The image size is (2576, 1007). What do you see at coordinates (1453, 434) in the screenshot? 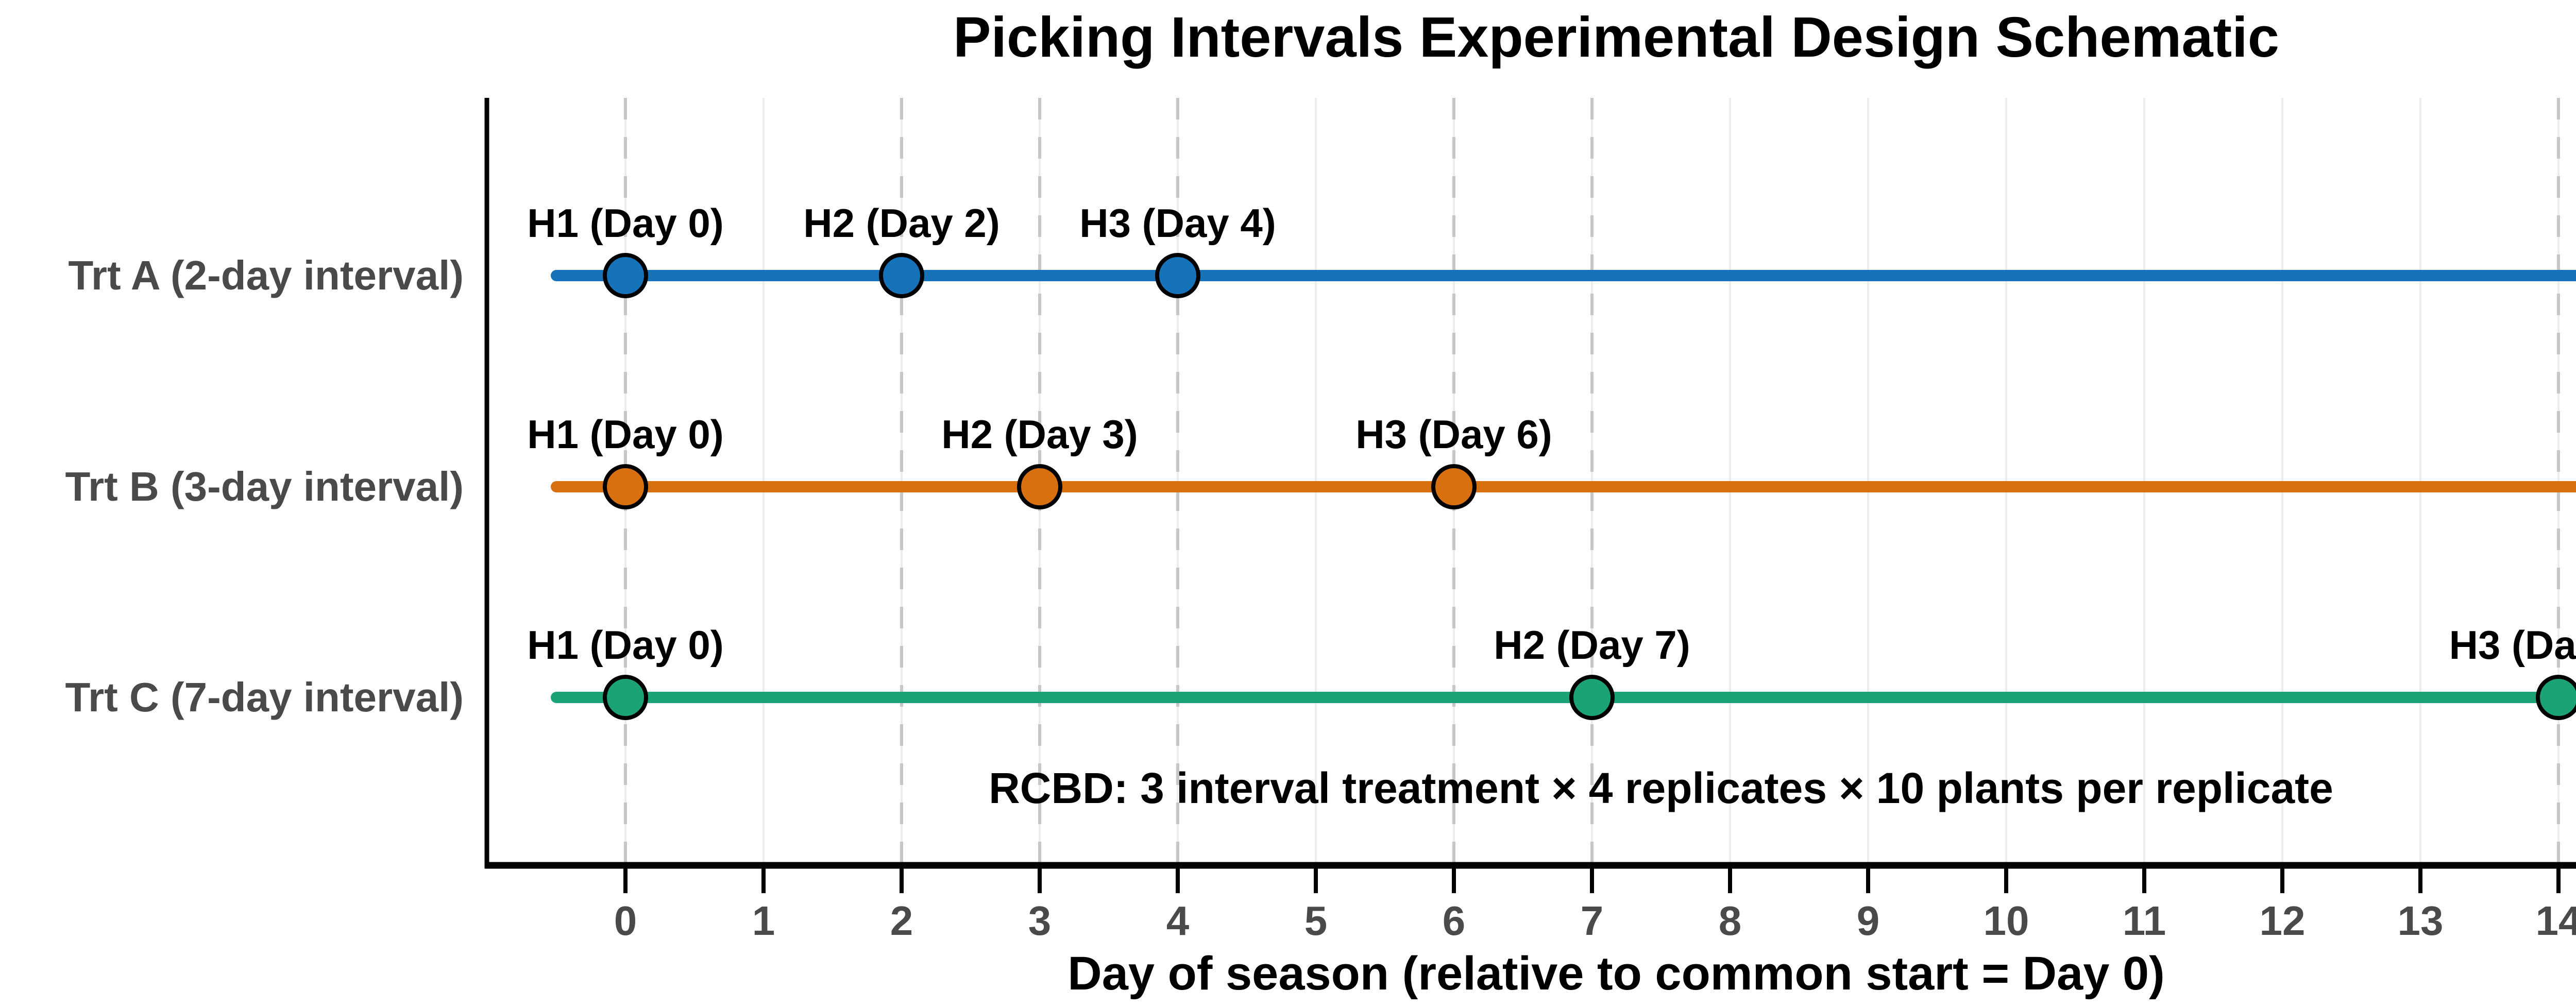
I see `harvest-point-label: H3 (Day 6)` at bounding box center [1453, 434].